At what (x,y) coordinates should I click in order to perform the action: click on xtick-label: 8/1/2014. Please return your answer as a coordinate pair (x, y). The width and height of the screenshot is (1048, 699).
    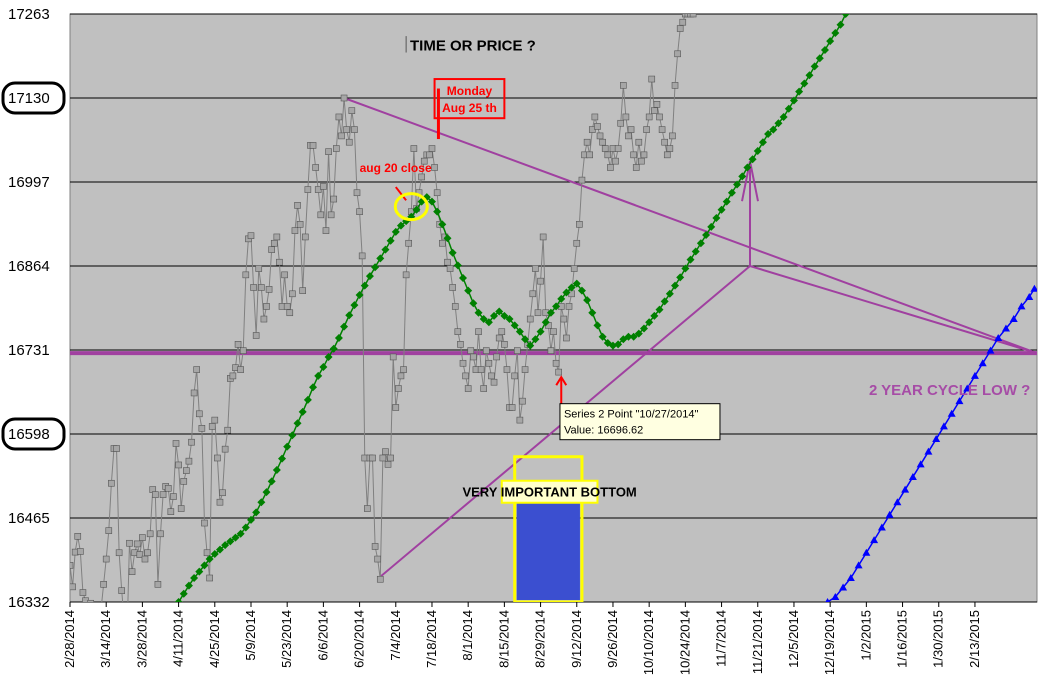
    Looking at the image, I should click on (467, 635).